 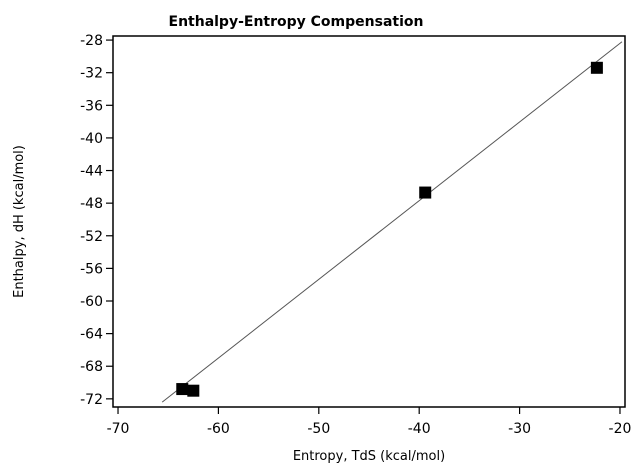 What do you see at coordinates (519, 429) in the screenshot?
I see `x-tick-label: -30` at bounding box center [519, 429].